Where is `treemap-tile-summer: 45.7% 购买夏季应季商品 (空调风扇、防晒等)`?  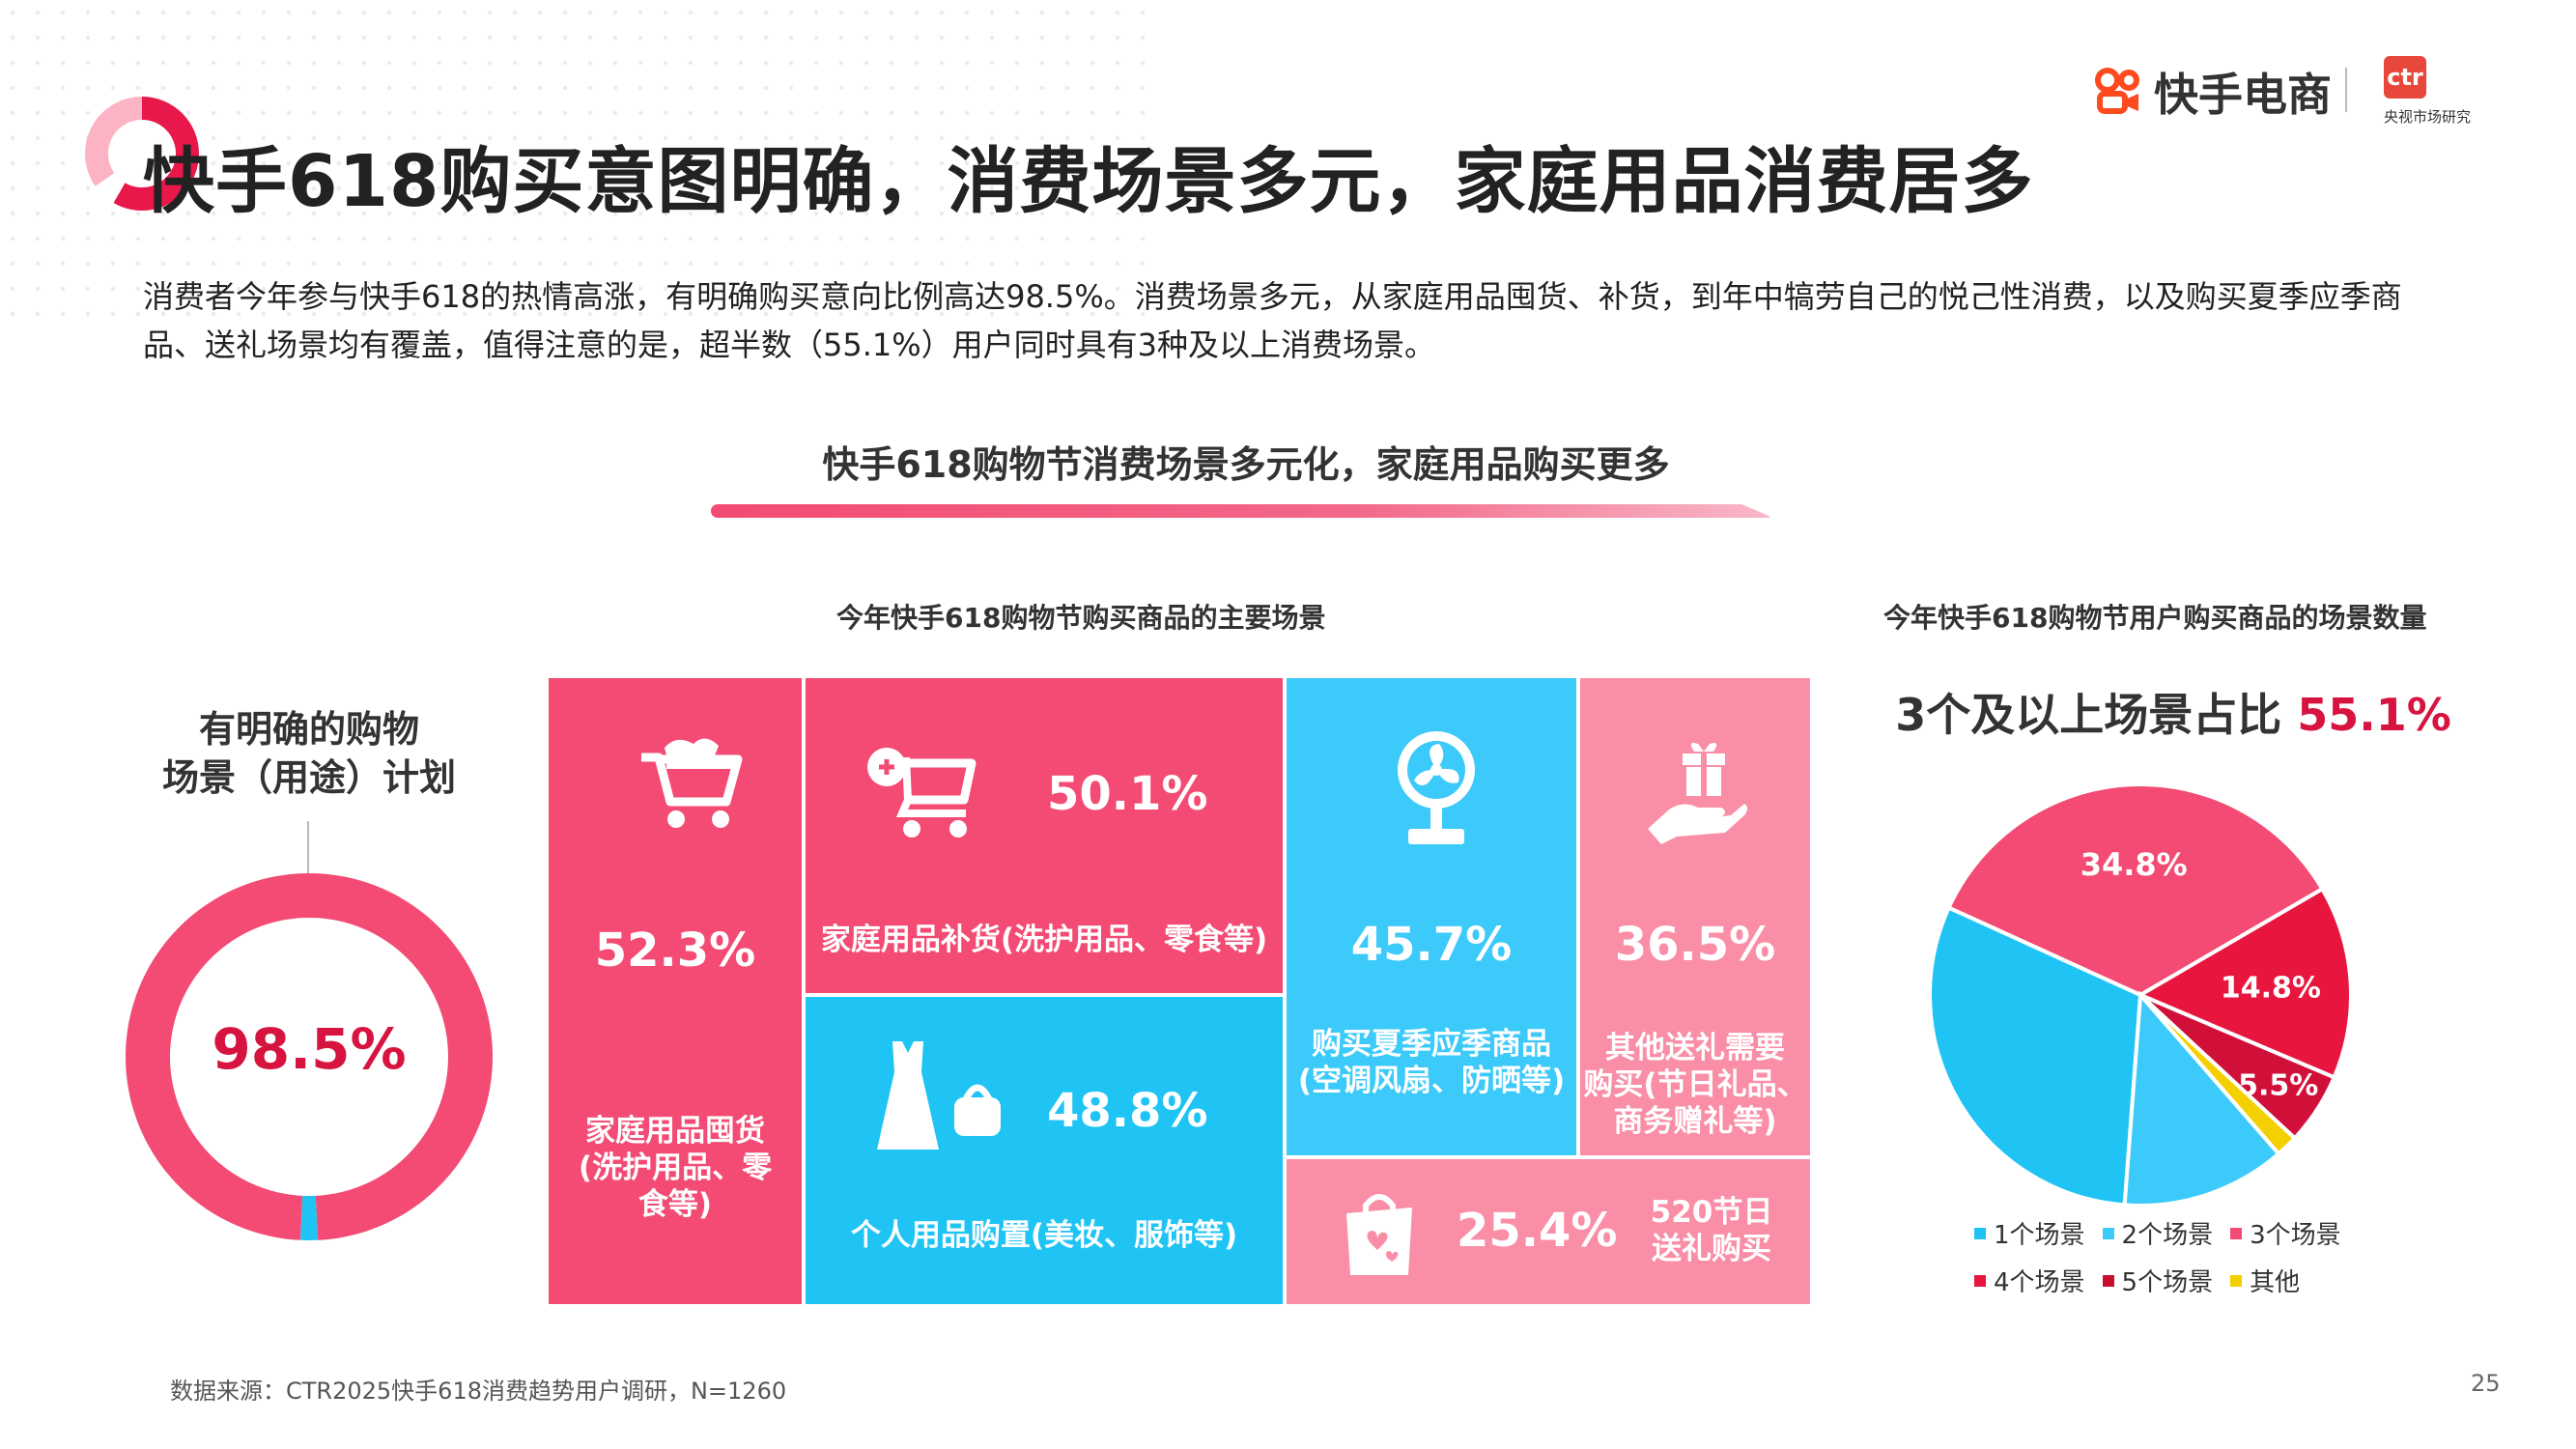
treemap-tile-summer: 45.7% 购买夏季应季商品 (空调风扇、防晒等) is located at coordinates (1431, 916).